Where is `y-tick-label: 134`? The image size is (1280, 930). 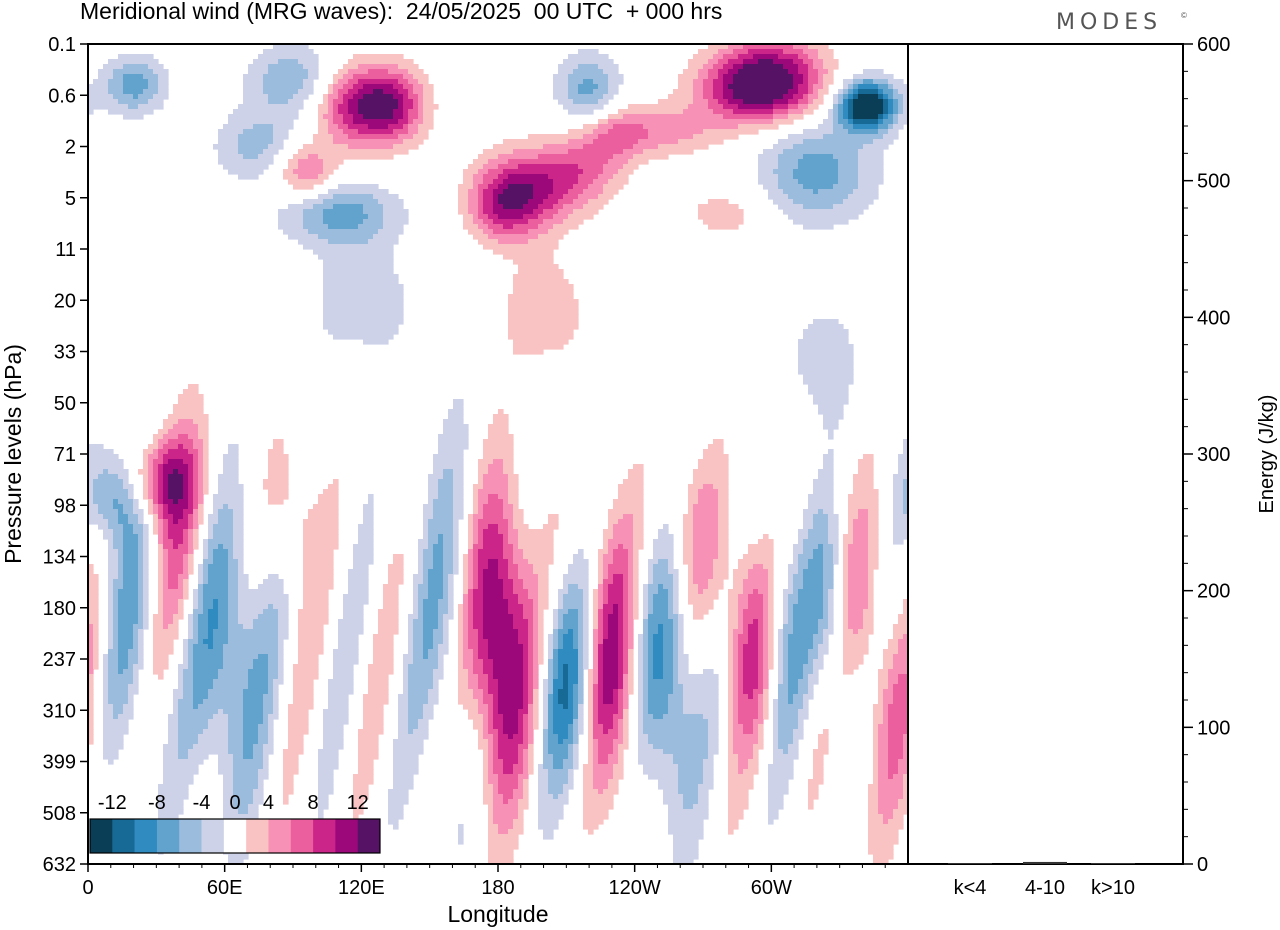
y-tick-label: 134 is located at coordinates (59, 558).